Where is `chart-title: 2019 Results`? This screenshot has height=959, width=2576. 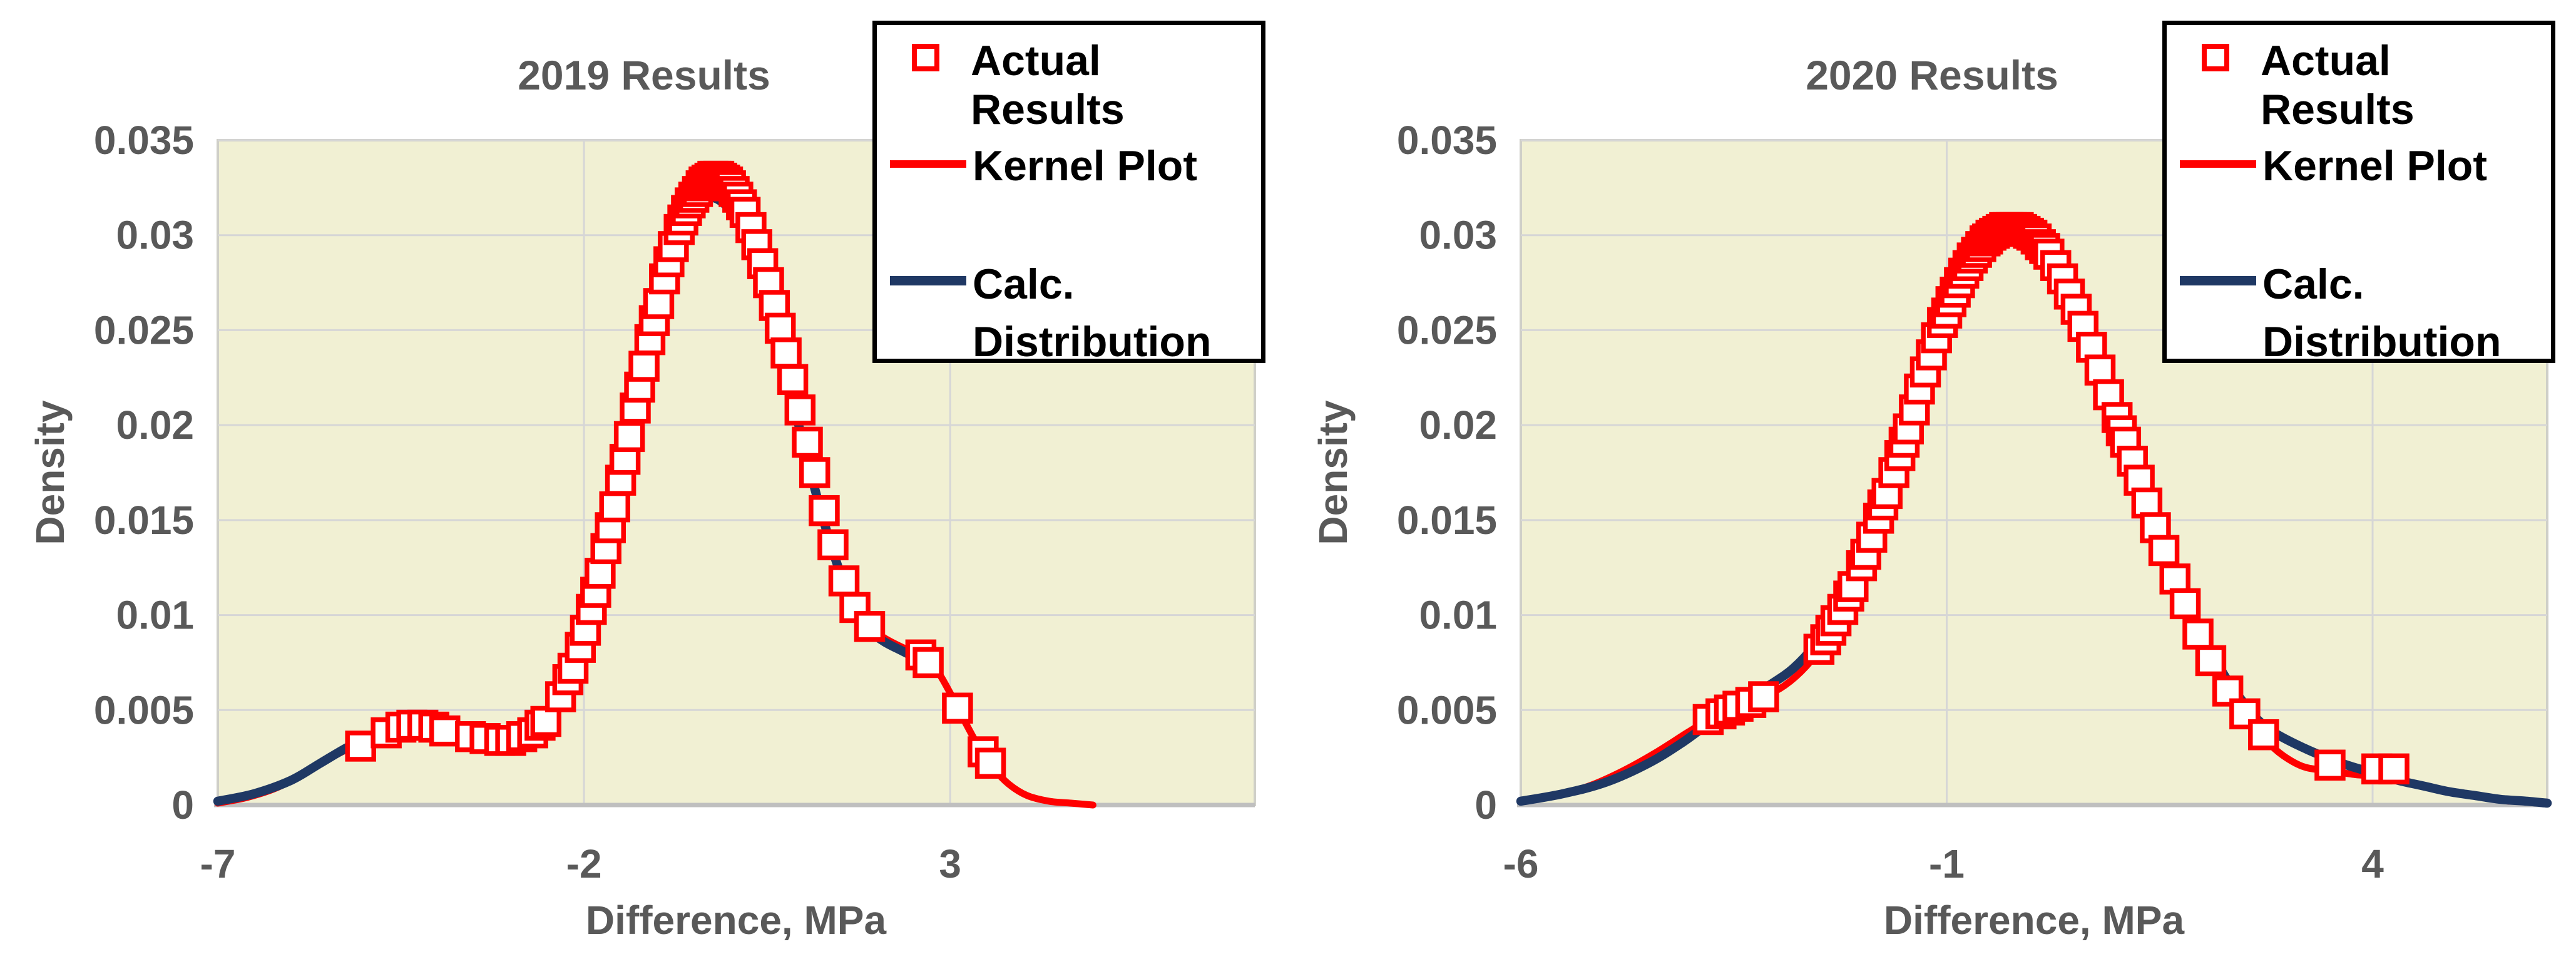 chart-title: 2019 Results is located at coordinates (644, 75).